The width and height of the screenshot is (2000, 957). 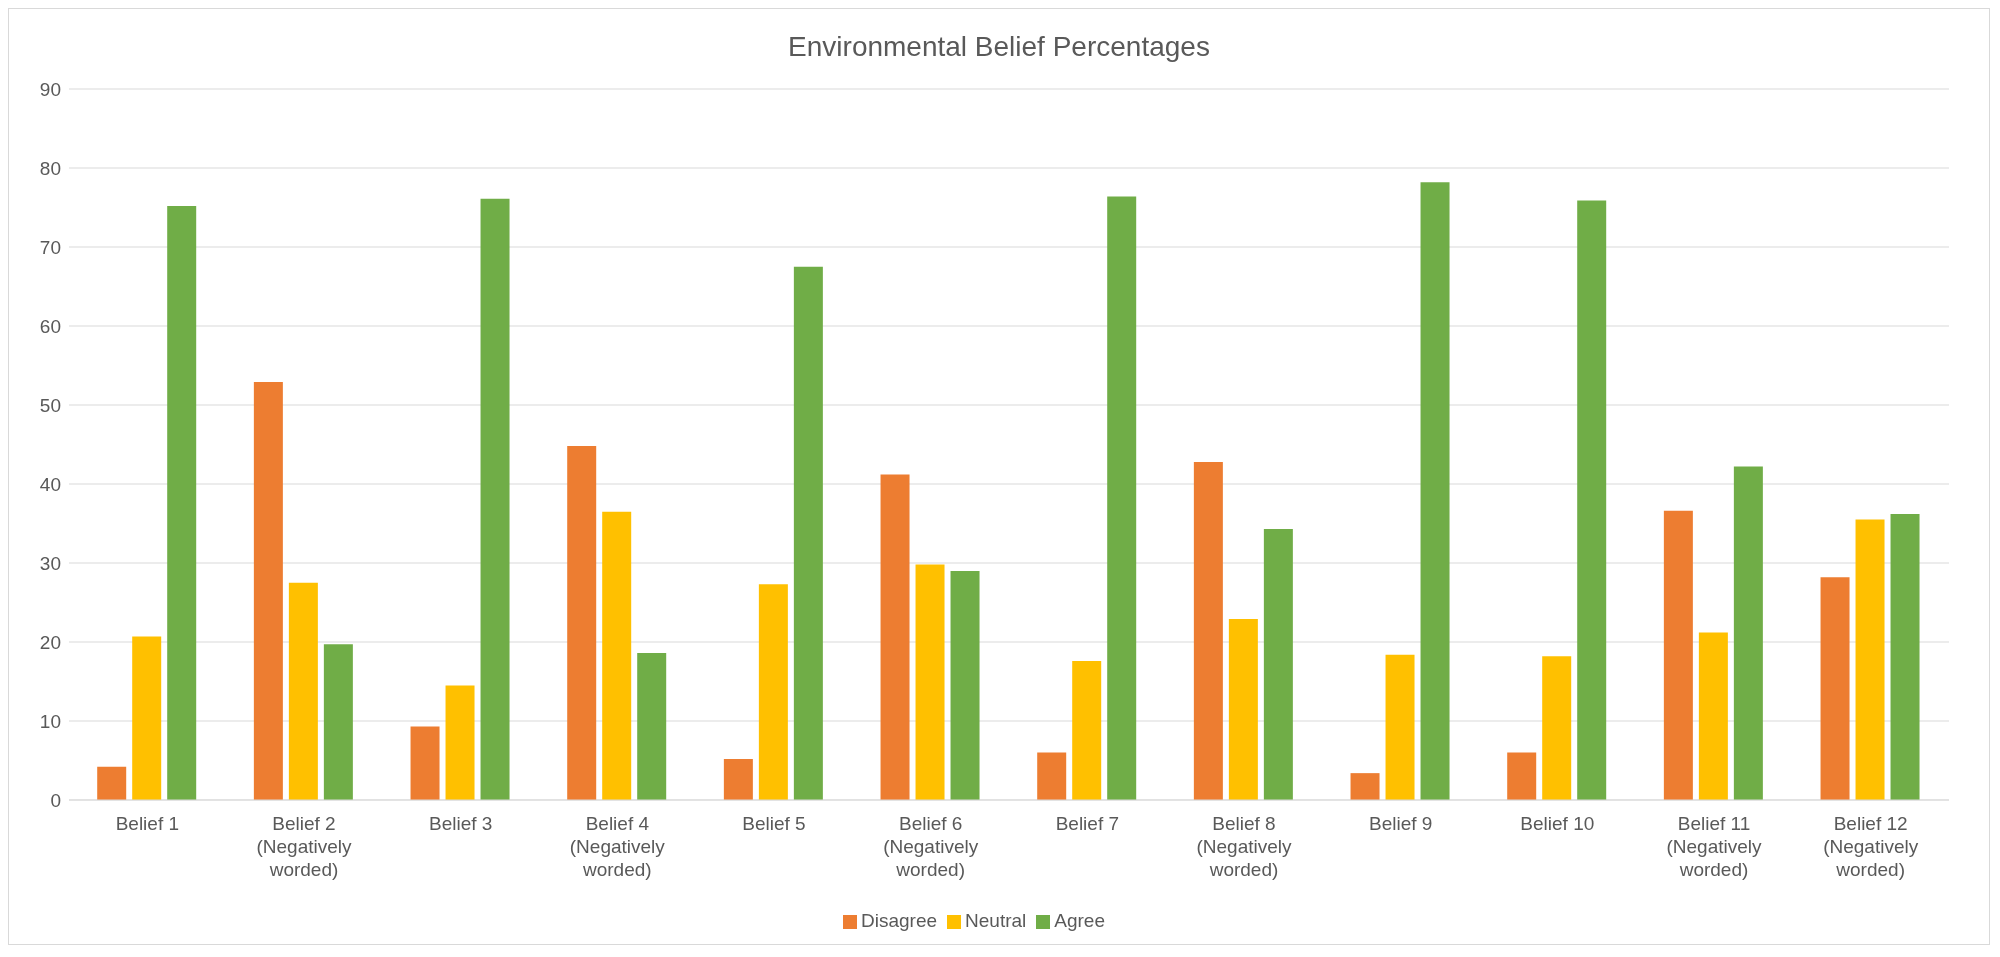 I want to click on x-tick-label: Belief 4 (Negatively worded), so click(x=617, y=846).